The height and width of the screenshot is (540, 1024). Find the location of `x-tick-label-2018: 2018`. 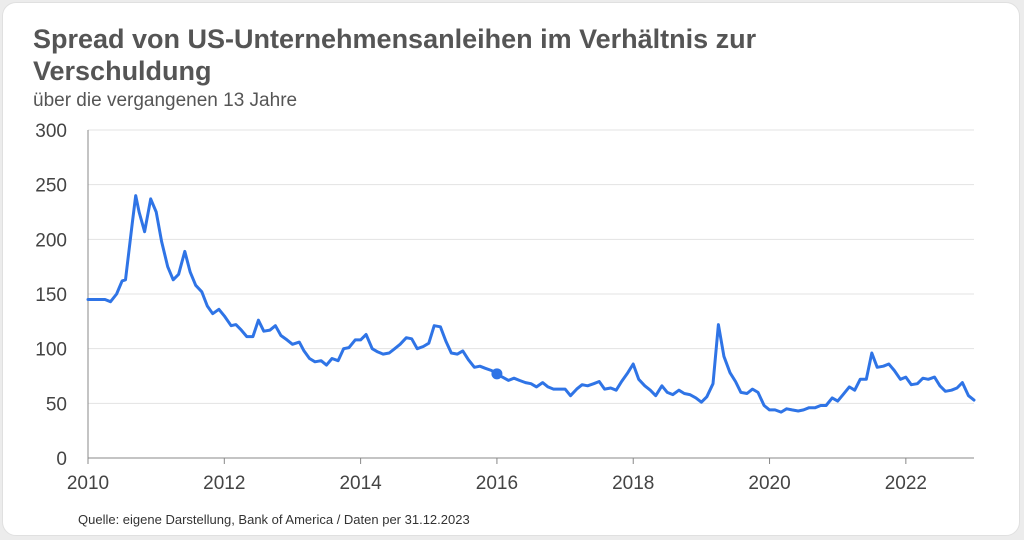

x-tick-label-2018: 2018 is located at coordinates (633, 483).